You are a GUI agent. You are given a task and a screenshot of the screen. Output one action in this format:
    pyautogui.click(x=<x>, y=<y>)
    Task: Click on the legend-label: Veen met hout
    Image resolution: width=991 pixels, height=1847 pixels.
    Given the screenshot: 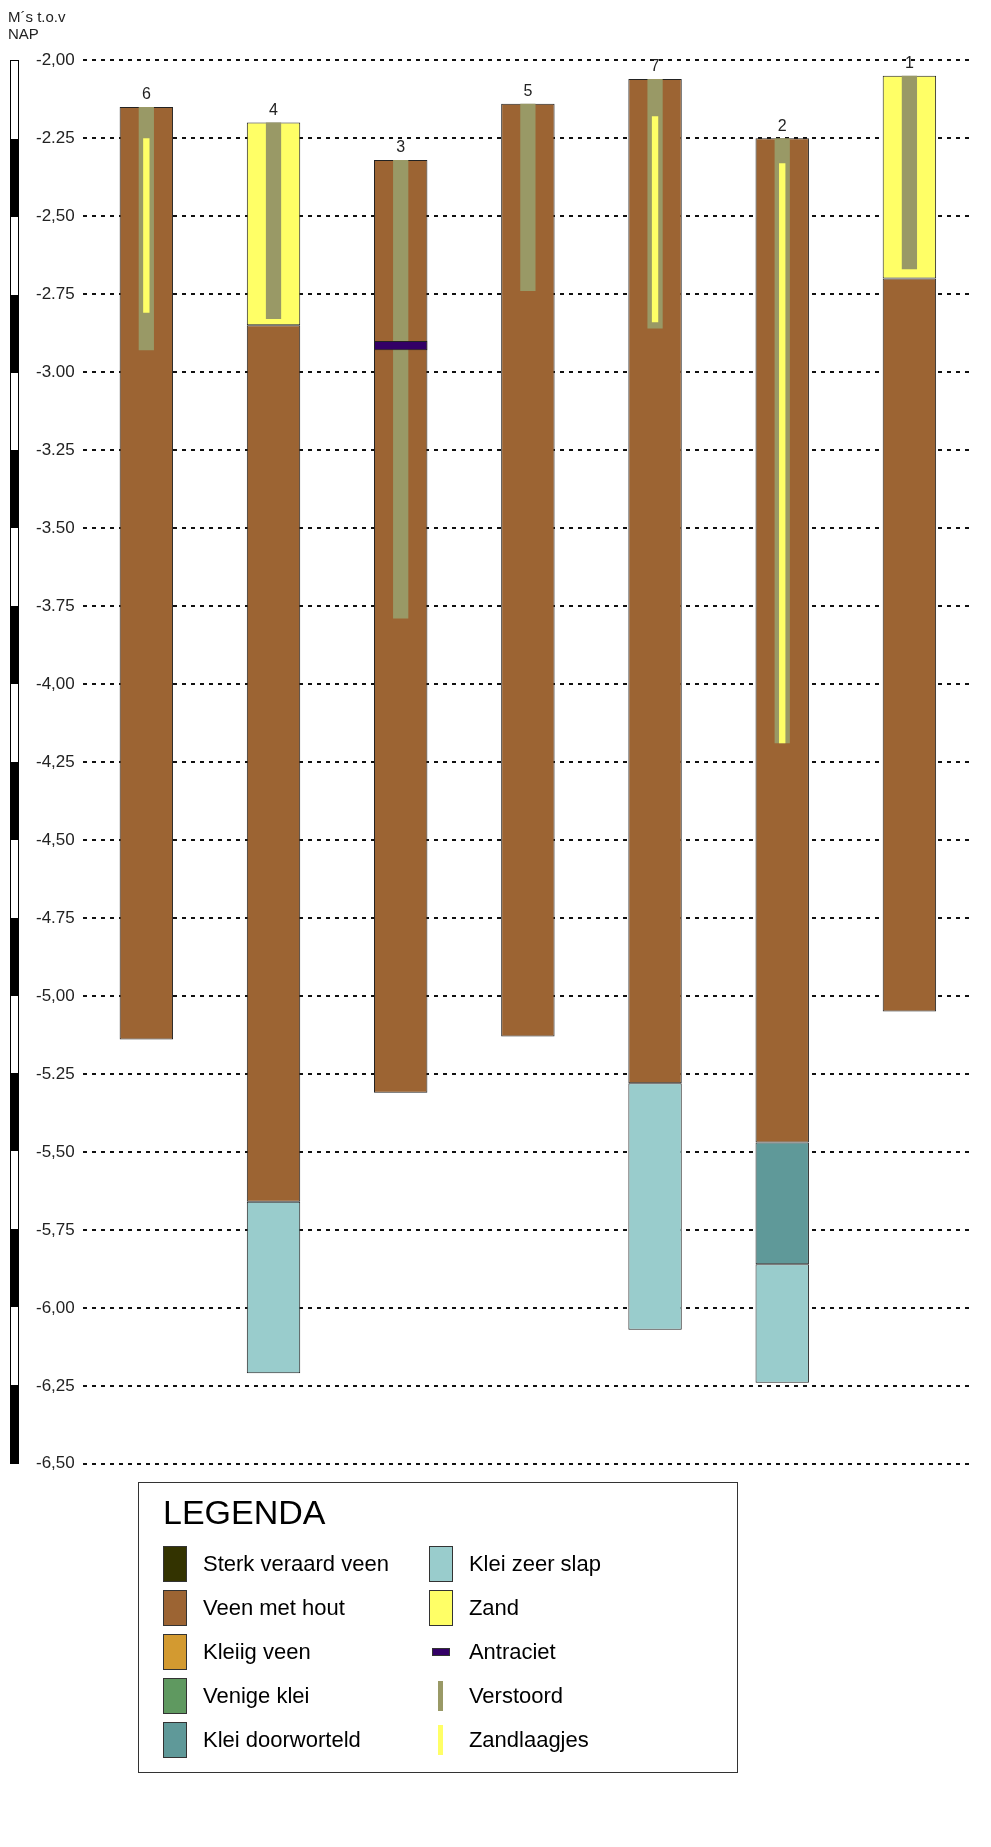 What is the action you would take?
    pyautogui.click(x=274, y=1608)
    